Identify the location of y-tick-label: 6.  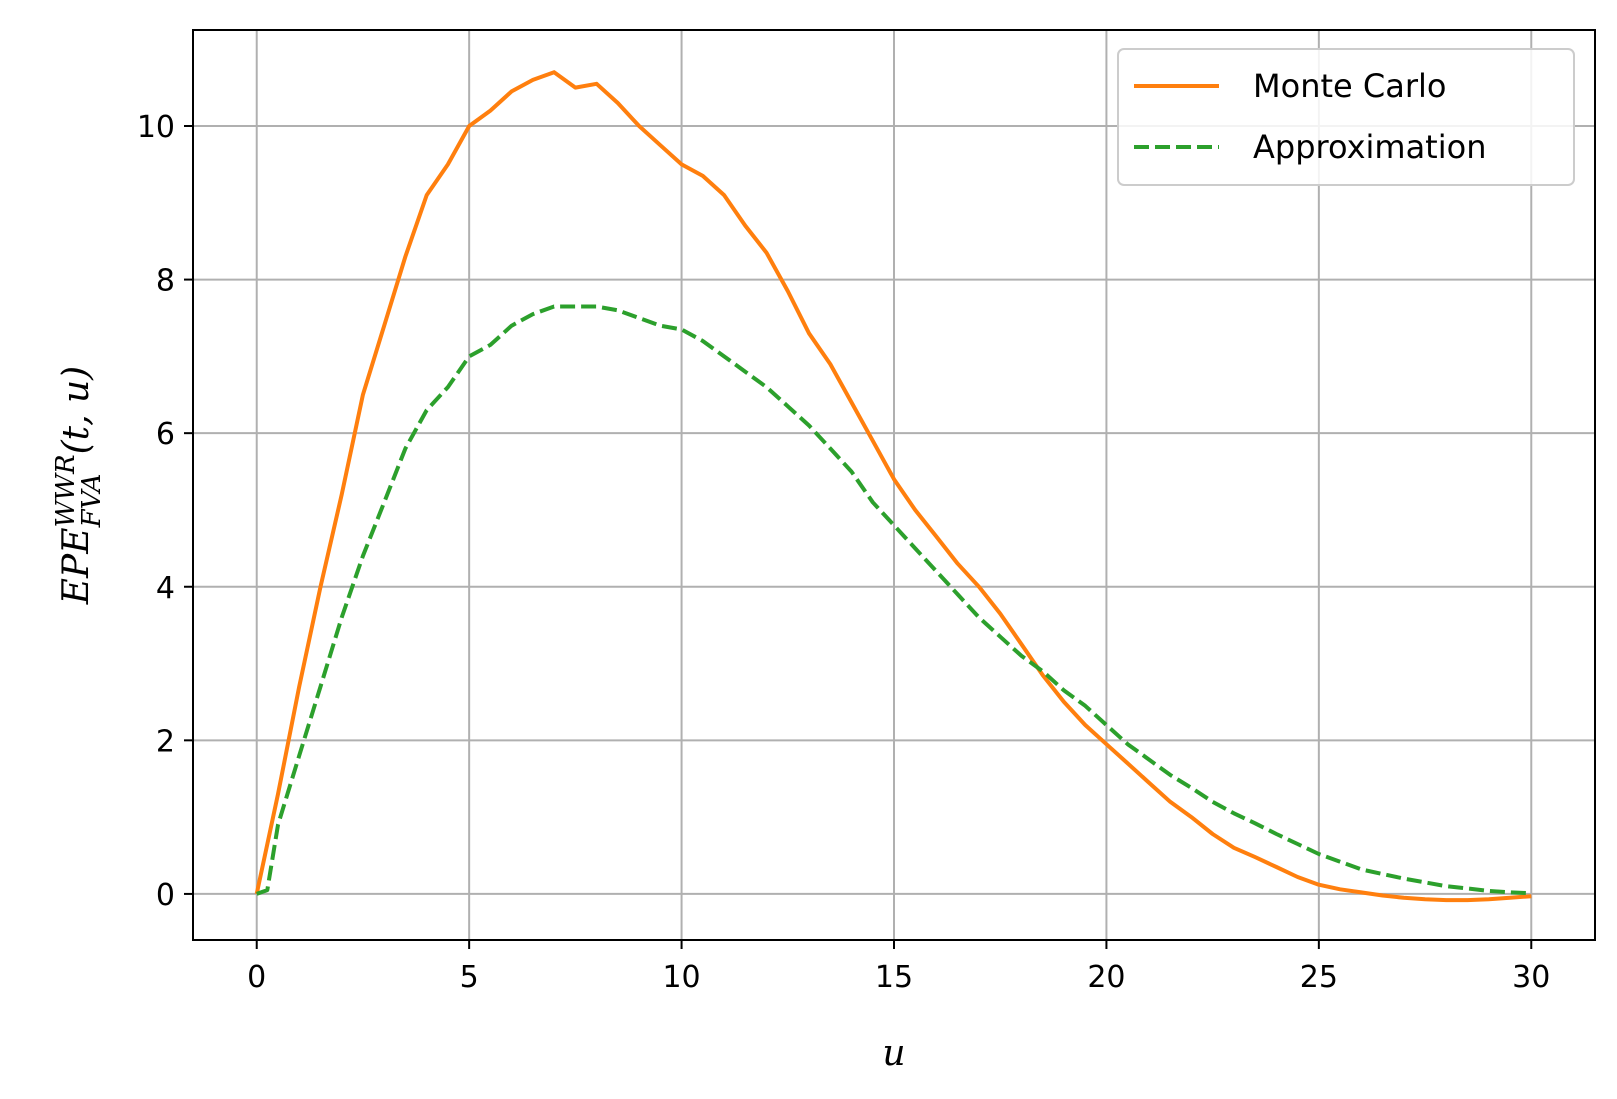
(165, 434).